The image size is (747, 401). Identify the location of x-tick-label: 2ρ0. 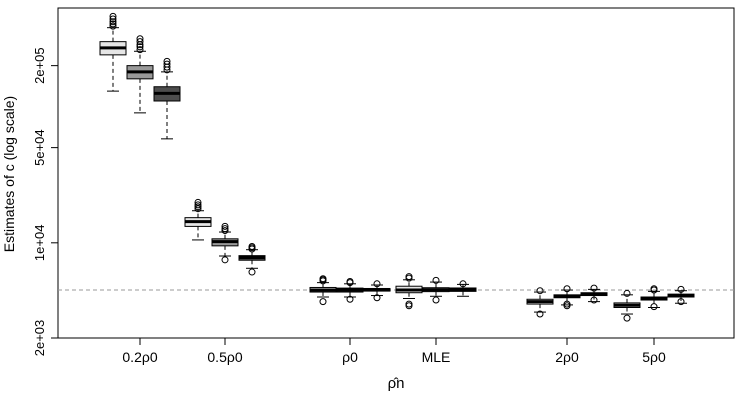
(567, 357).